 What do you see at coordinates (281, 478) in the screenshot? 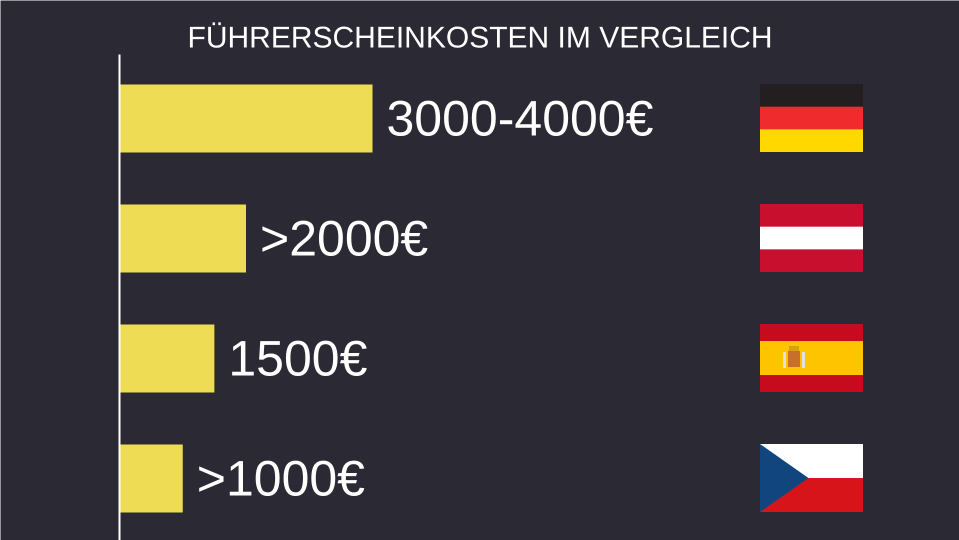
I see `data-label: >1000€` at bounding box center [281, 478].